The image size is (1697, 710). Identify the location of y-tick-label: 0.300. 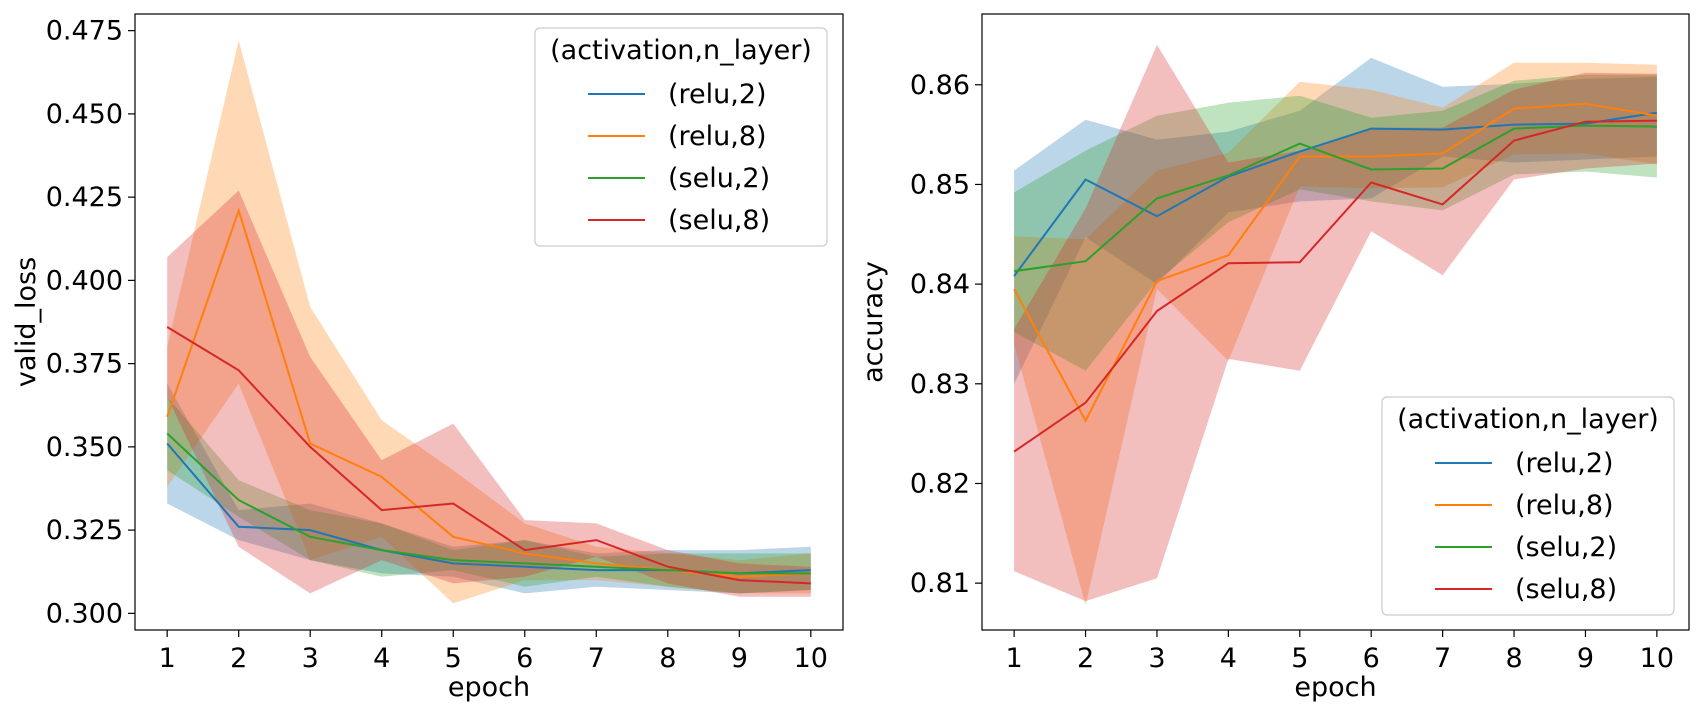
(84, 613).